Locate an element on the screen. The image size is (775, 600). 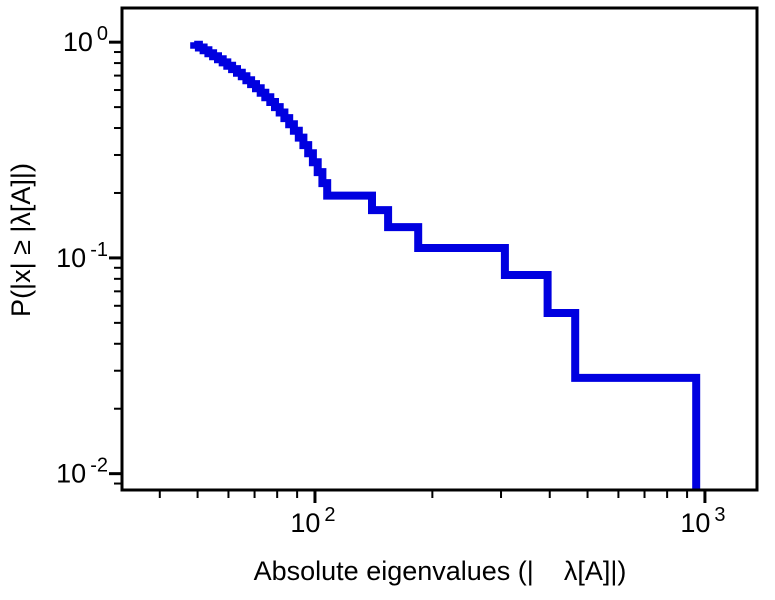
y-axis-label: P(|x| ≥ |λ[A]|) is located at coordinates (21, 240).